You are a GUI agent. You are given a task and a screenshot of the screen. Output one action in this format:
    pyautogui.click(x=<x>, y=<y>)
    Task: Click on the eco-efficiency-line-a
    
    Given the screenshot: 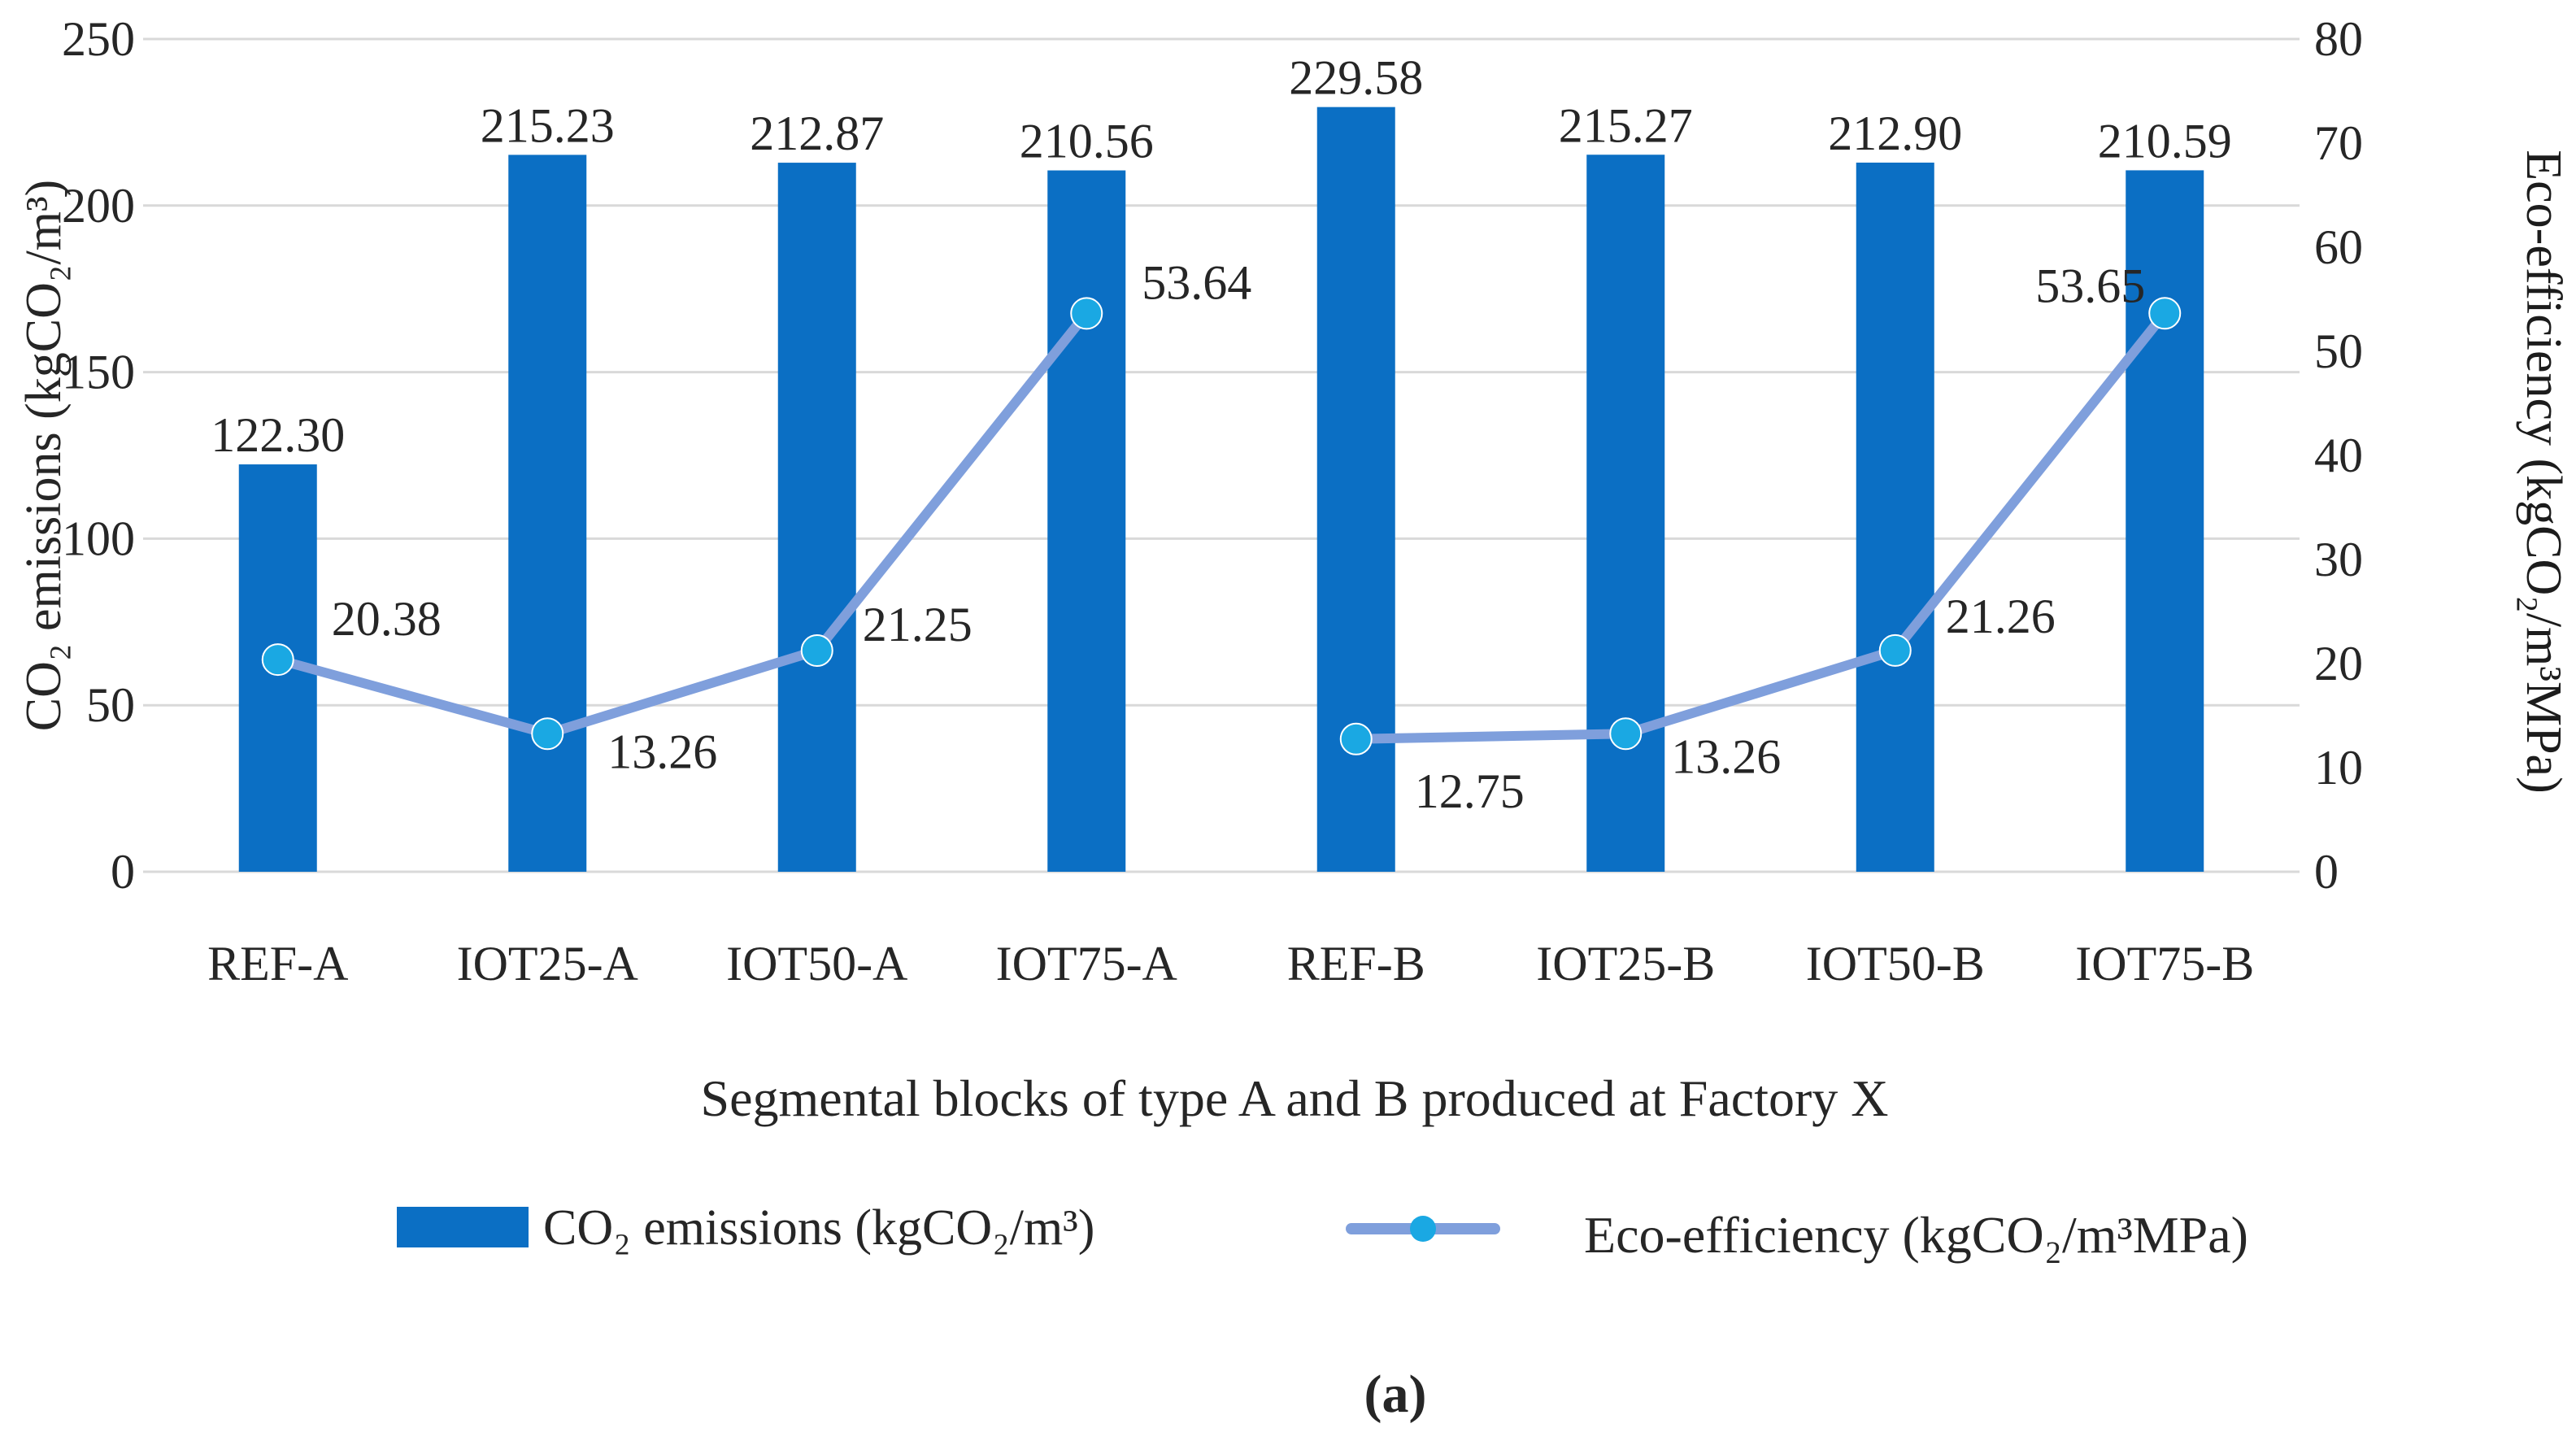 What is the action you would take?
    pyautogui.click(x=682, y=523)
    